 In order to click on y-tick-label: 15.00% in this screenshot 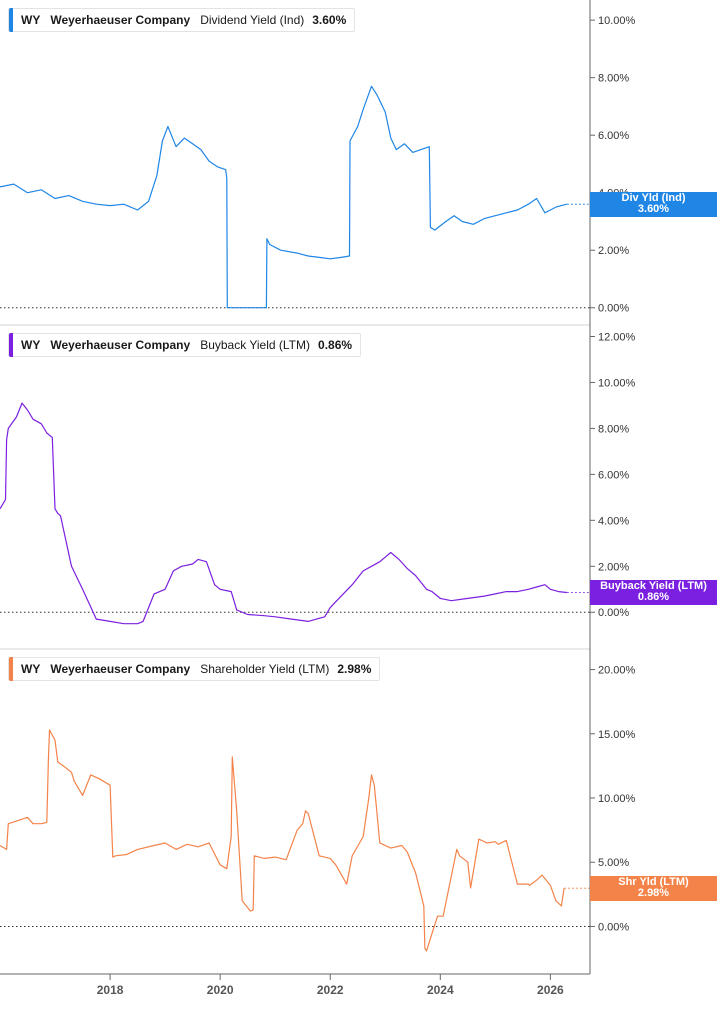, I will do `click(617, 735)`.